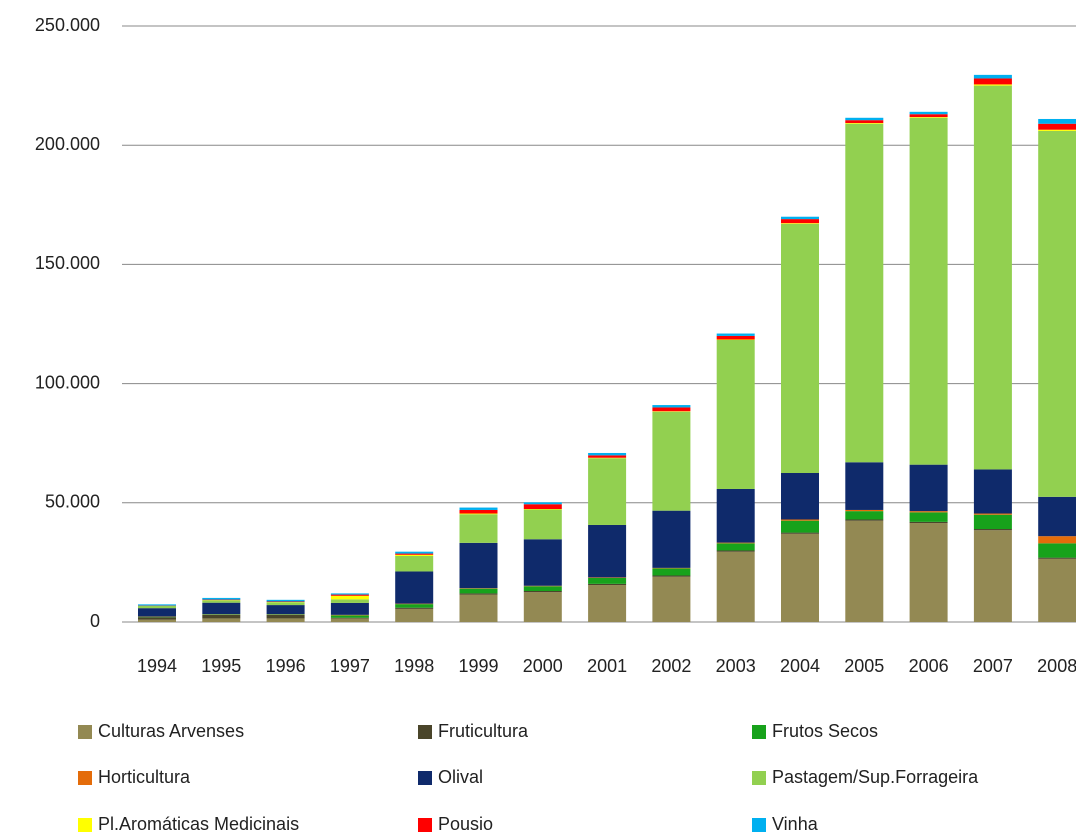  What do you see at coordinates (929, 666) in the screenshot?
I see `x-tick-label: 2006` at bounding box center [929, 666].